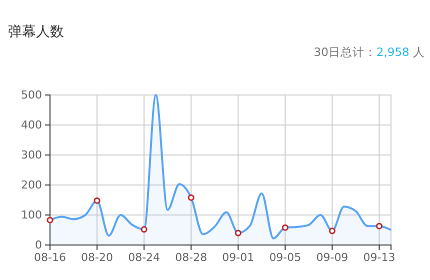  What do you see at coordinates (144, 257) in the screenshot?
I see `x-tick-label: 08-24` at bounding box center [144, 257].